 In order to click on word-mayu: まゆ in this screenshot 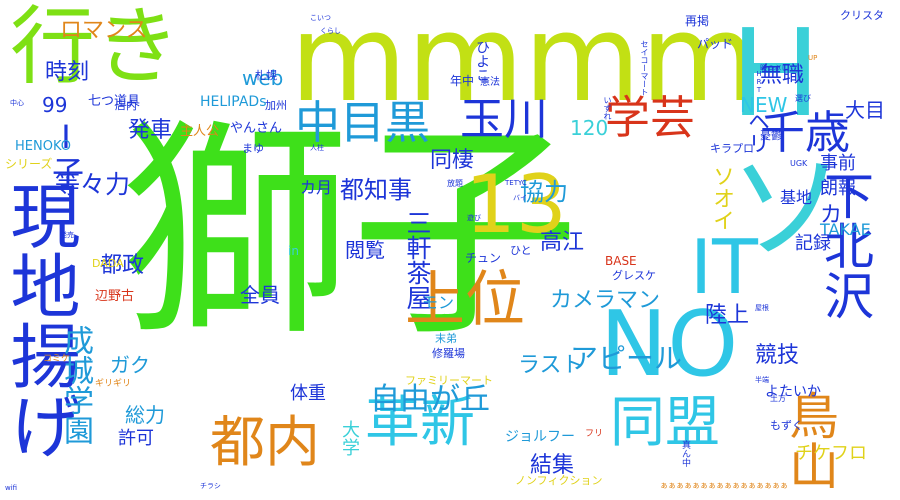, I will do `click(253, 148)`.